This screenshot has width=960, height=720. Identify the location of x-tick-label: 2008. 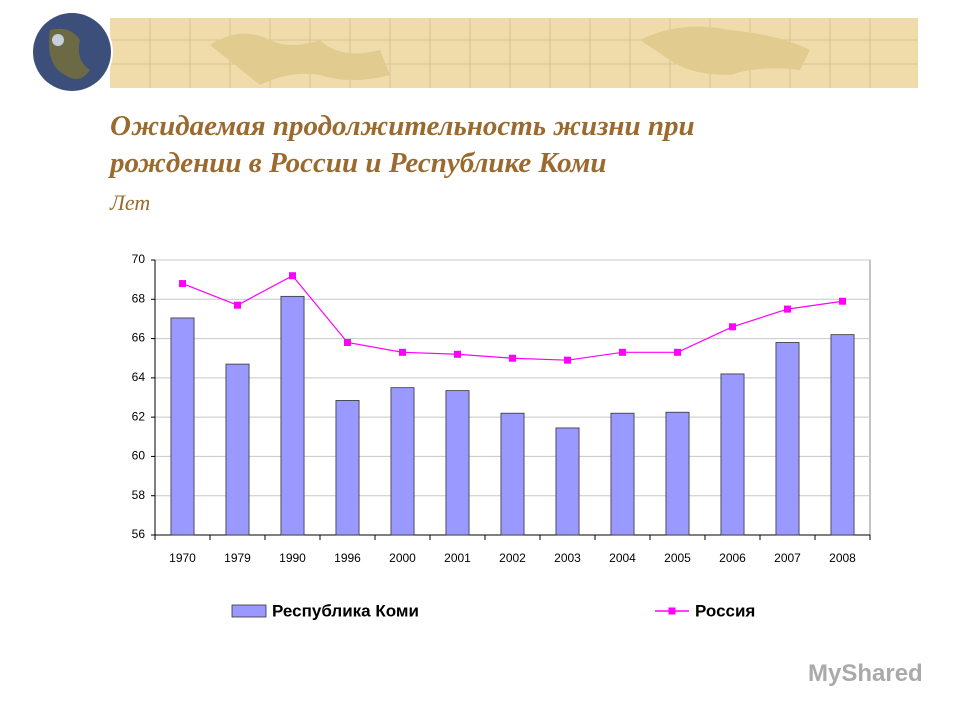
(842, 558).